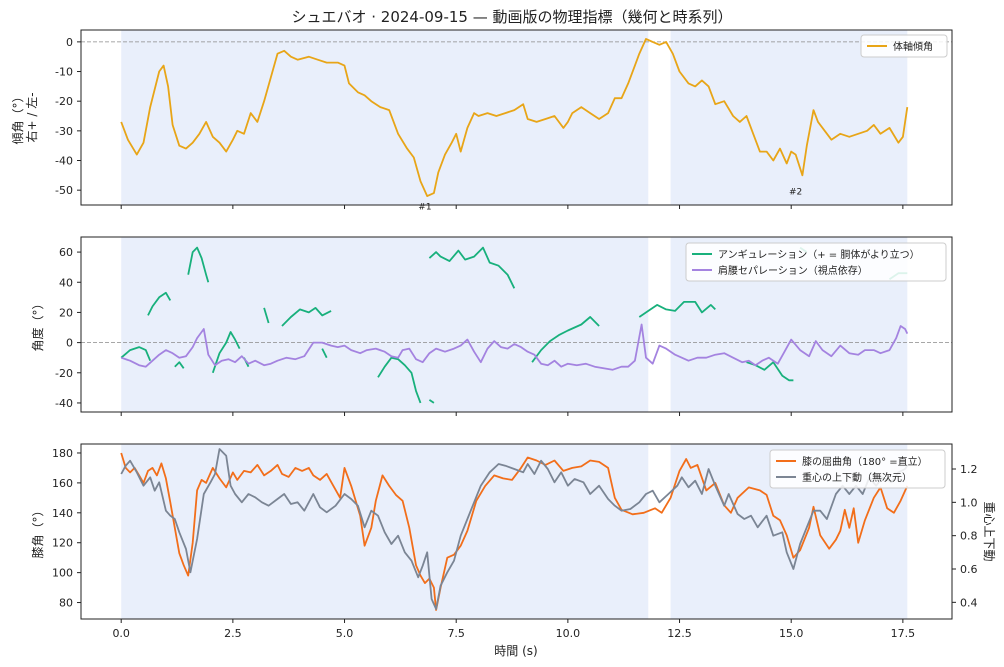  Describe the element at coordinates (62, 513) in the screenshot. I see `y-tick-label: 140` at that location.